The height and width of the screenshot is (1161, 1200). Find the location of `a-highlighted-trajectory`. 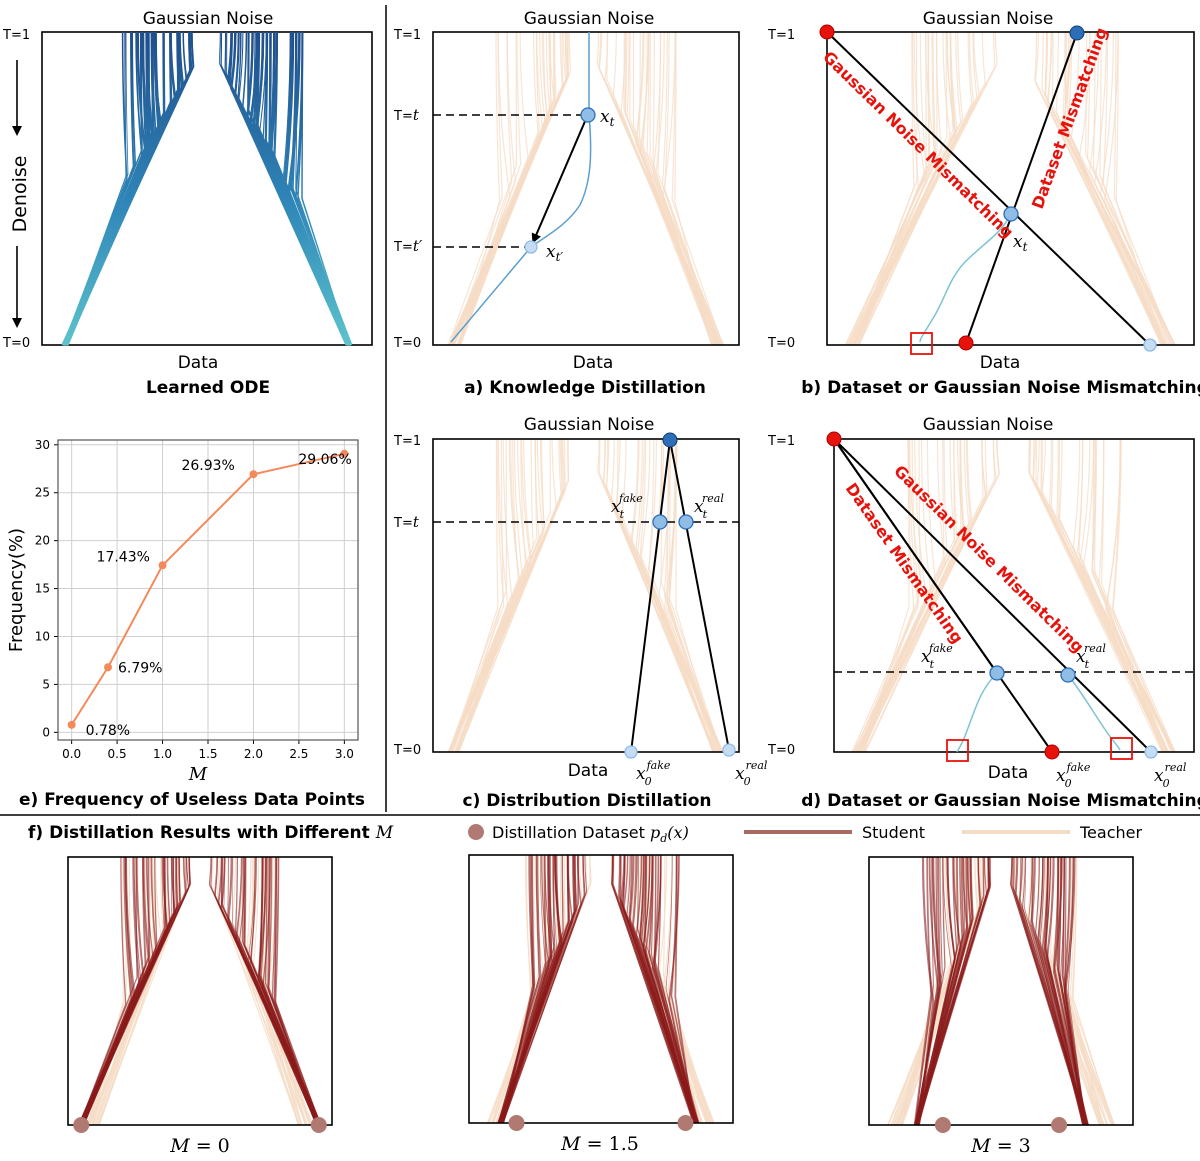

a-highlighted-trajectory is located at coordinates (521, 187).